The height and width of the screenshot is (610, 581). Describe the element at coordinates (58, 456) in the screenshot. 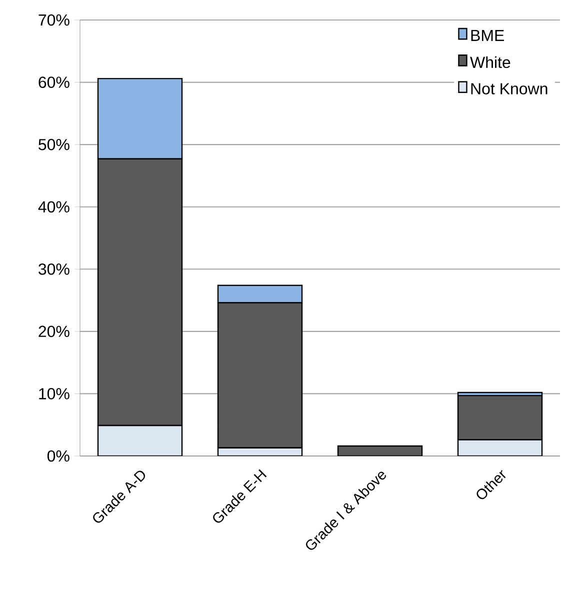

I see `y-tick-label: 0%` at that location.